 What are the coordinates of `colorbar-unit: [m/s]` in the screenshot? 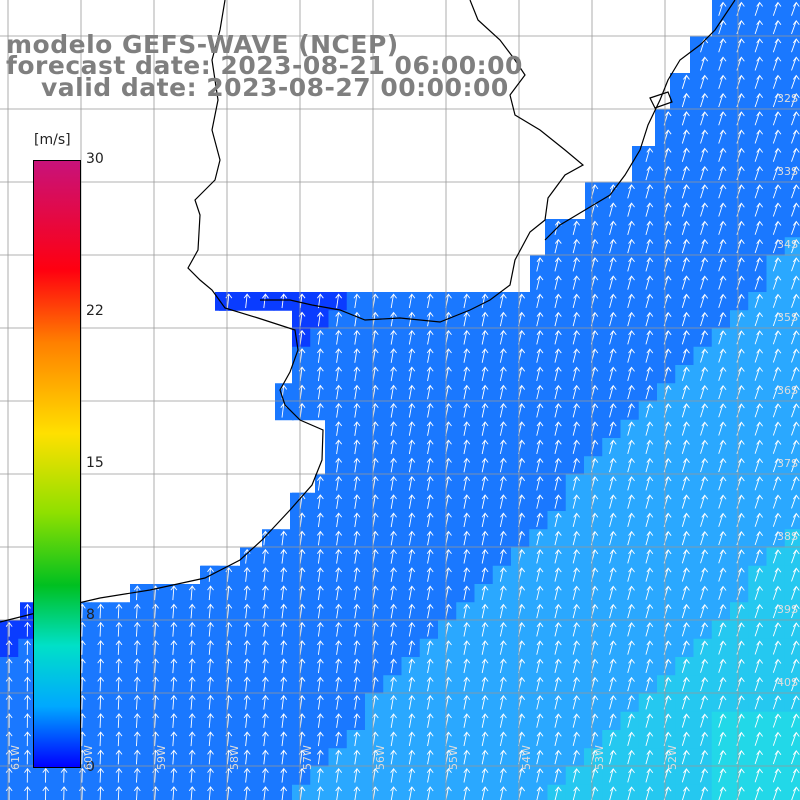 It's located at (52, 140).